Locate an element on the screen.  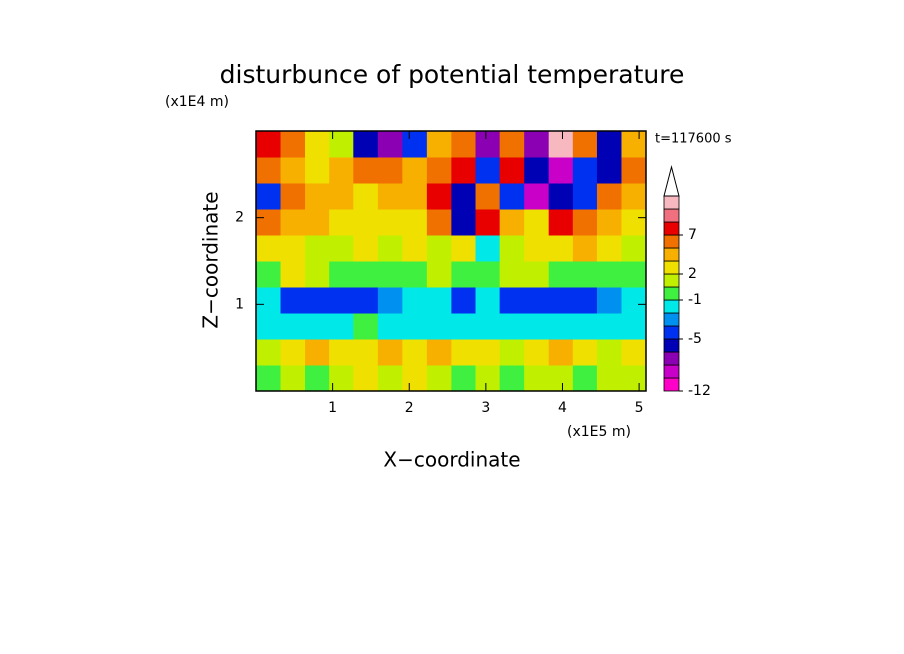
y-axis-label: Z−coordinate is located at coordinates (211, 259).